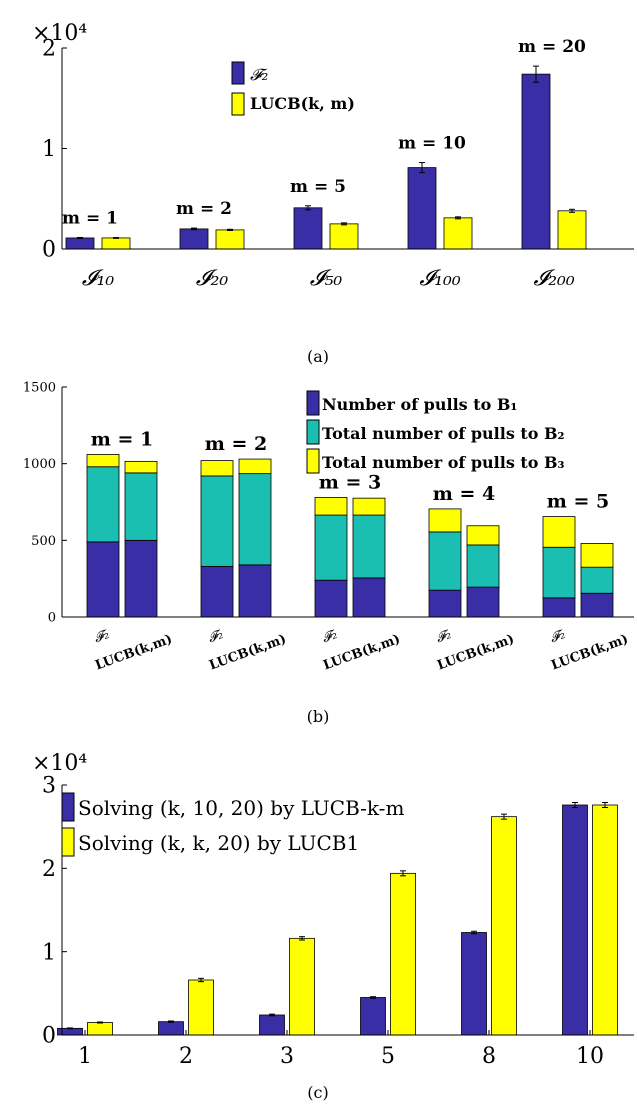 The height and width of the screenshot is (1106, 637). Describe the element at coordinates (68, 807) in the screenshot. I see `legend-swatch-lucb-k-m` at that location.